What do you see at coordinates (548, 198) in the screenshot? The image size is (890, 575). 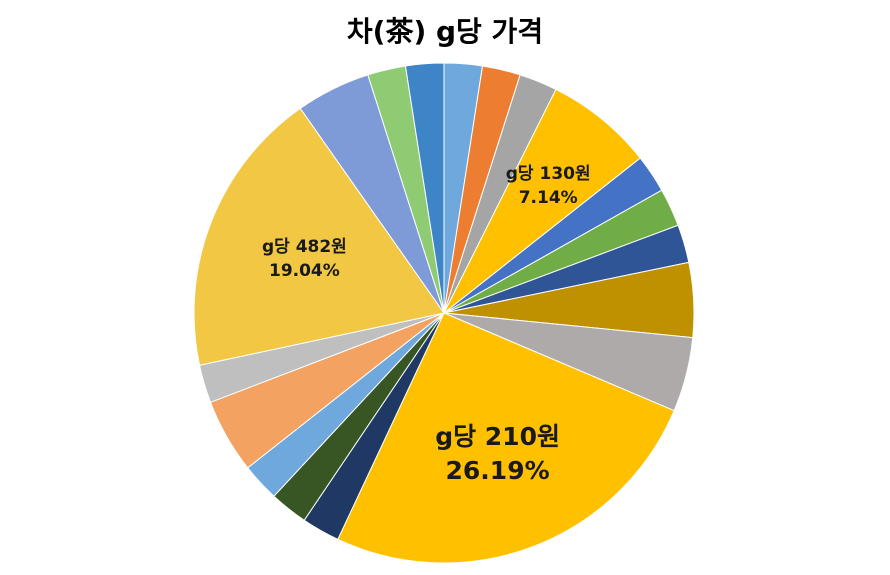 I see `slice-data-label-line: 7.14%` at bounding box center [548, 198].